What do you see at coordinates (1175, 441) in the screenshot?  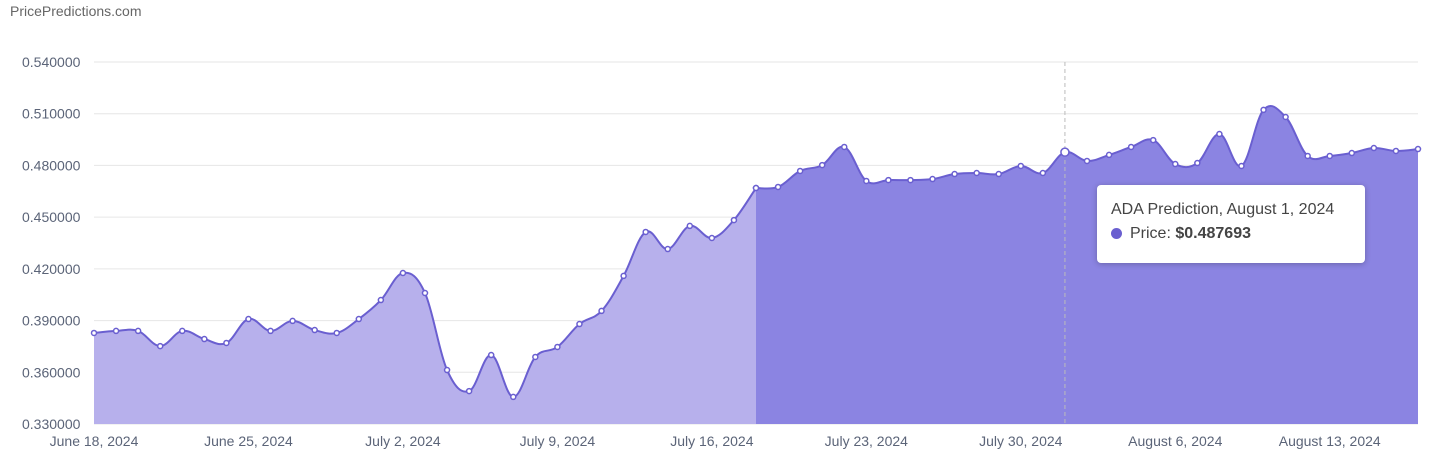 I see `x-tick-label: August 6, 2024` at bounding box center [1175, 441].